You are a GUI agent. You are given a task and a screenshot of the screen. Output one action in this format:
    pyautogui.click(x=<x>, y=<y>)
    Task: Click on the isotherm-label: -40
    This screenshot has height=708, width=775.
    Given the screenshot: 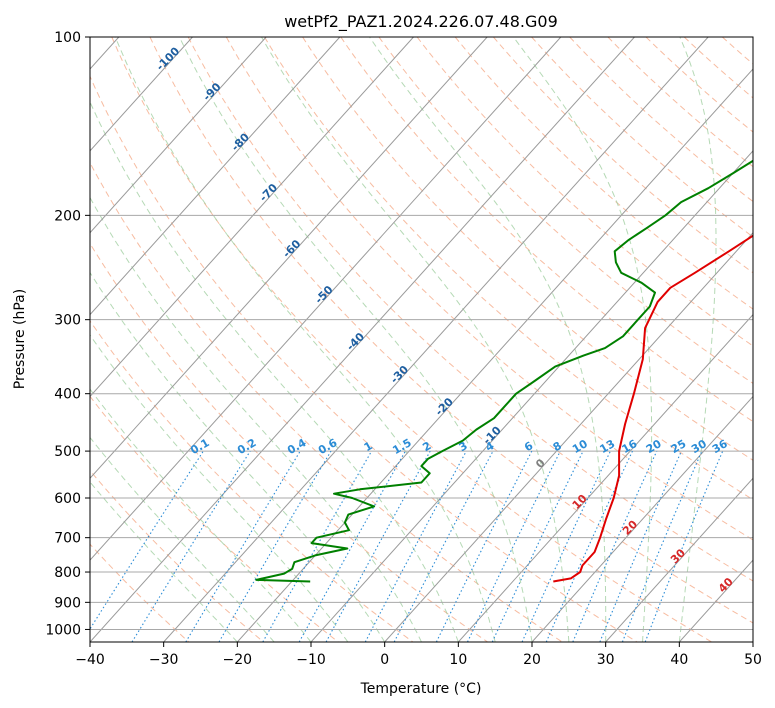 What is the action you would take?
    pyautogui.click(x=355, y=341)
    